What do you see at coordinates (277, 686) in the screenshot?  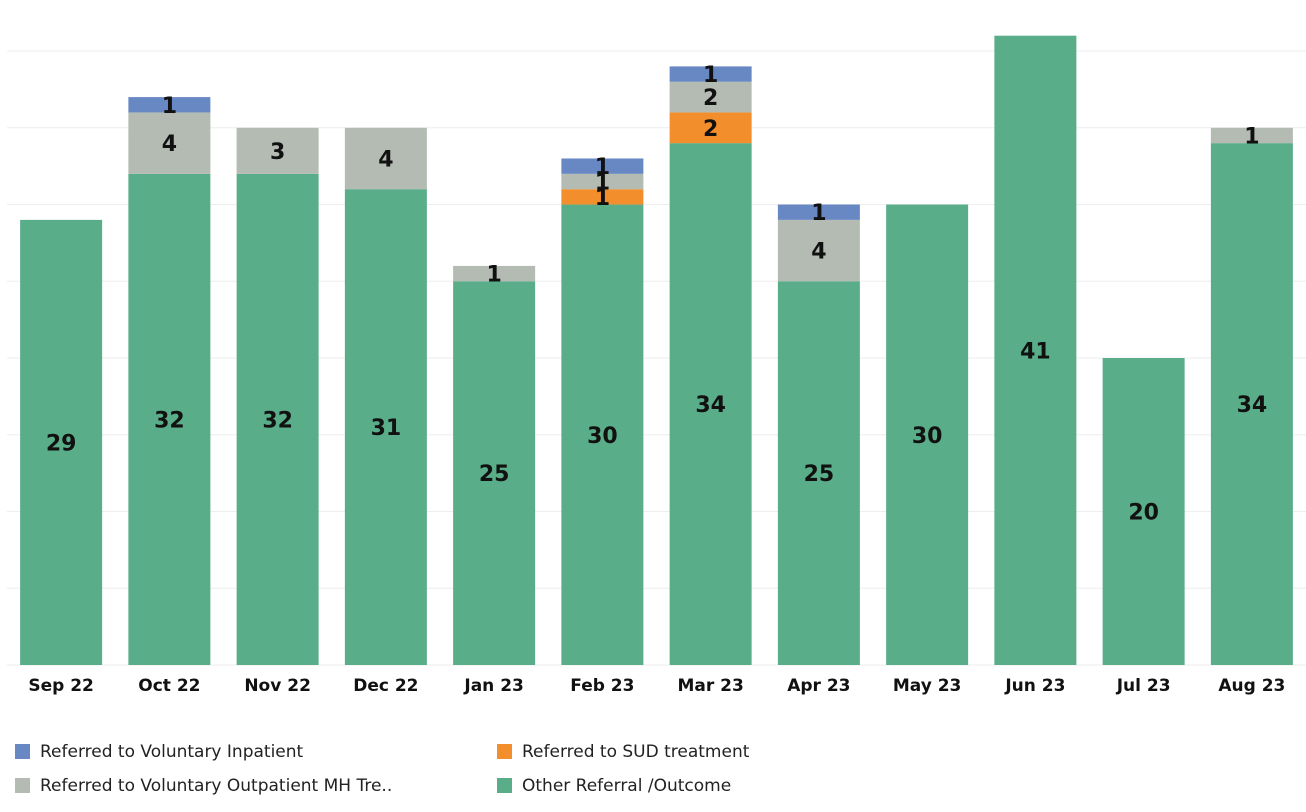 I see `x-tick-label: Nov 22` at bounding box center [277, 686].